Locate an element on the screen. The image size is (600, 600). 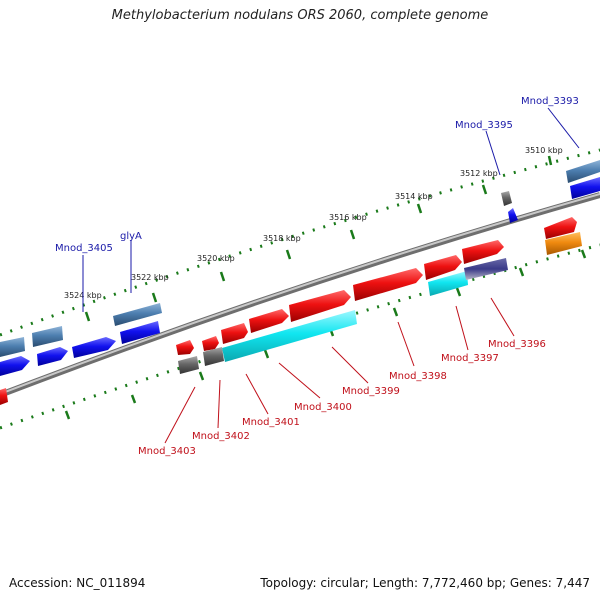
tick-label: 3522 kbp is located at coordinates (150, 277).